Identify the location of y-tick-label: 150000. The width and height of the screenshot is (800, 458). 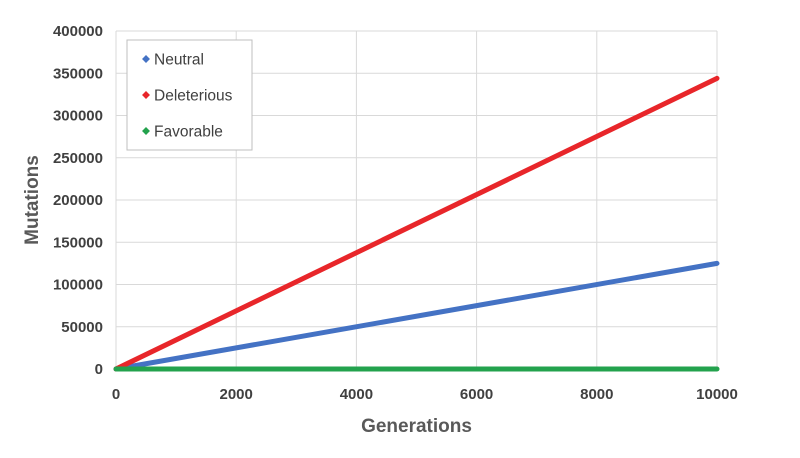
(78, 242).